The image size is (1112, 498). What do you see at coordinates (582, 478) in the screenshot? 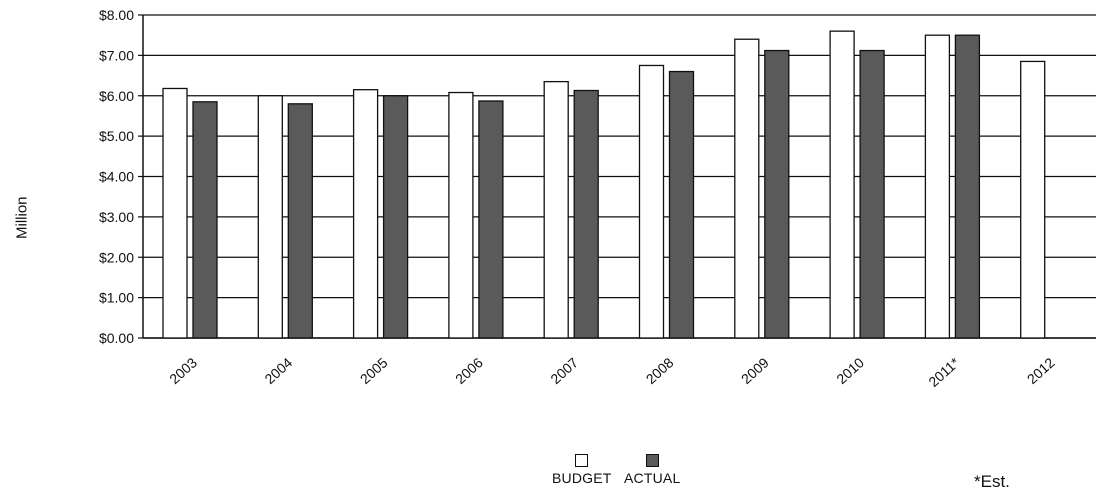
I see `legend-label-budget: BUDGET` at bounding box center [582, 478].